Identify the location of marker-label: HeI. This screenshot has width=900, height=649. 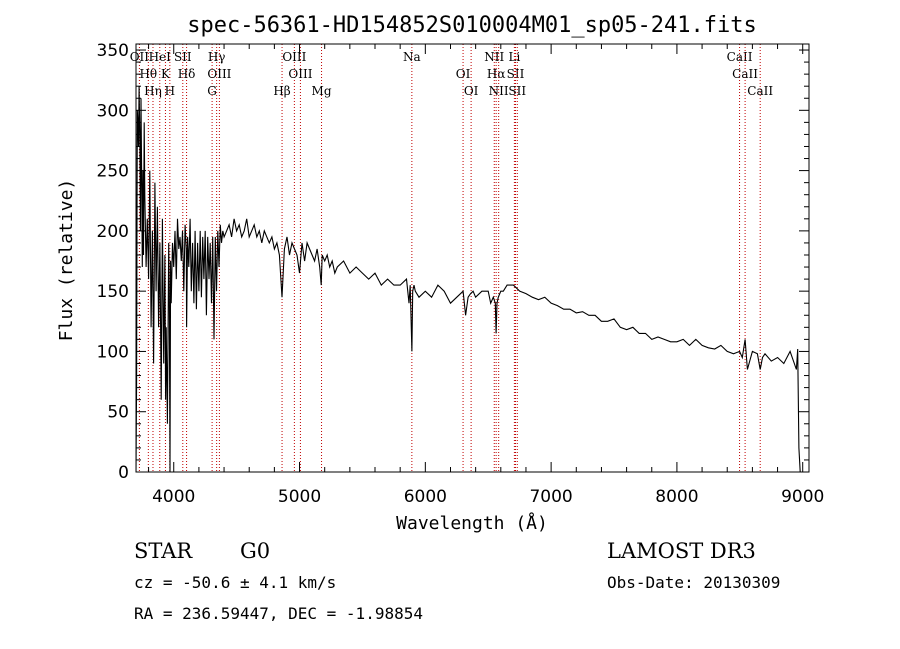
(160, 57).